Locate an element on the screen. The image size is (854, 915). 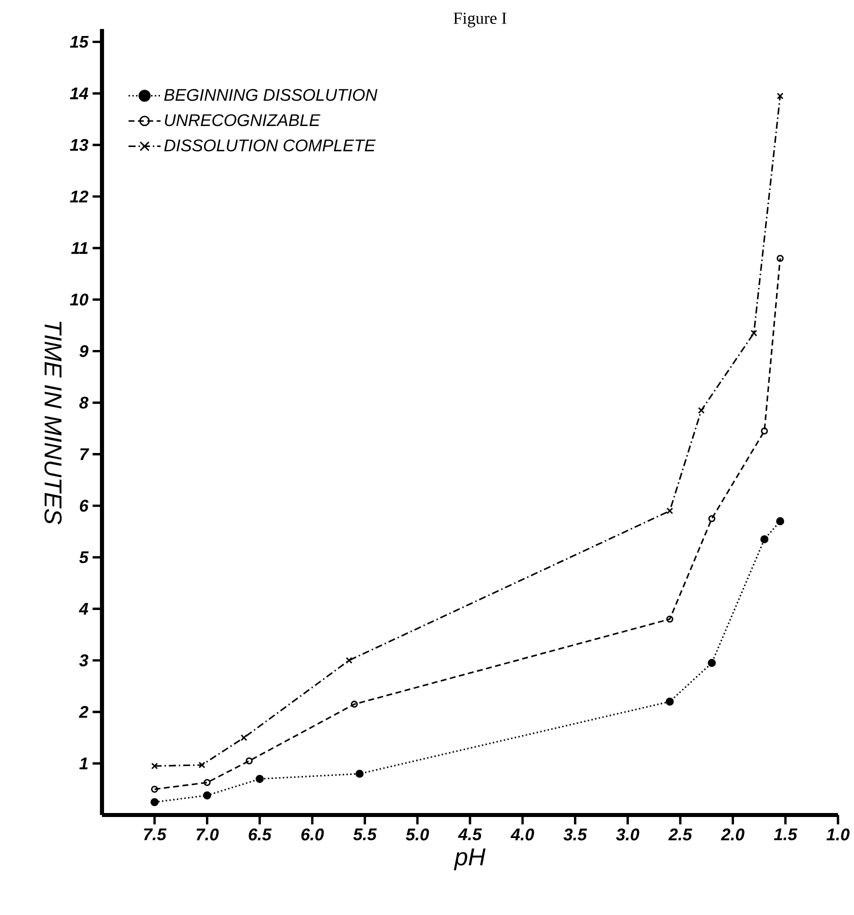
y-tick-label: 1 is located at coordinates (83, 764).